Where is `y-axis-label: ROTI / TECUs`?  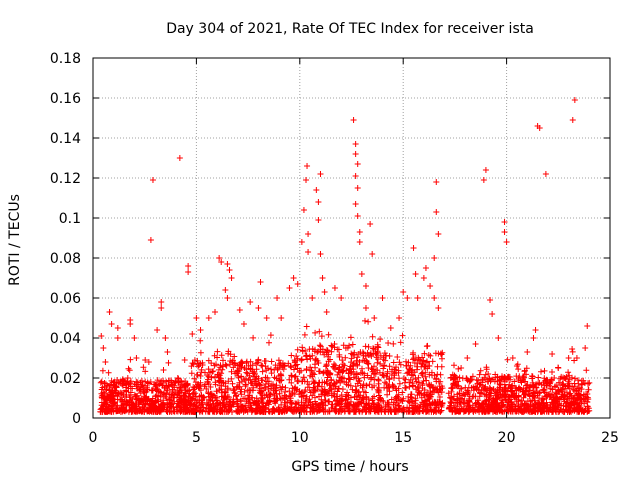 y-axis-label: ROTI / TECUs is located at coordinates (15, 240).